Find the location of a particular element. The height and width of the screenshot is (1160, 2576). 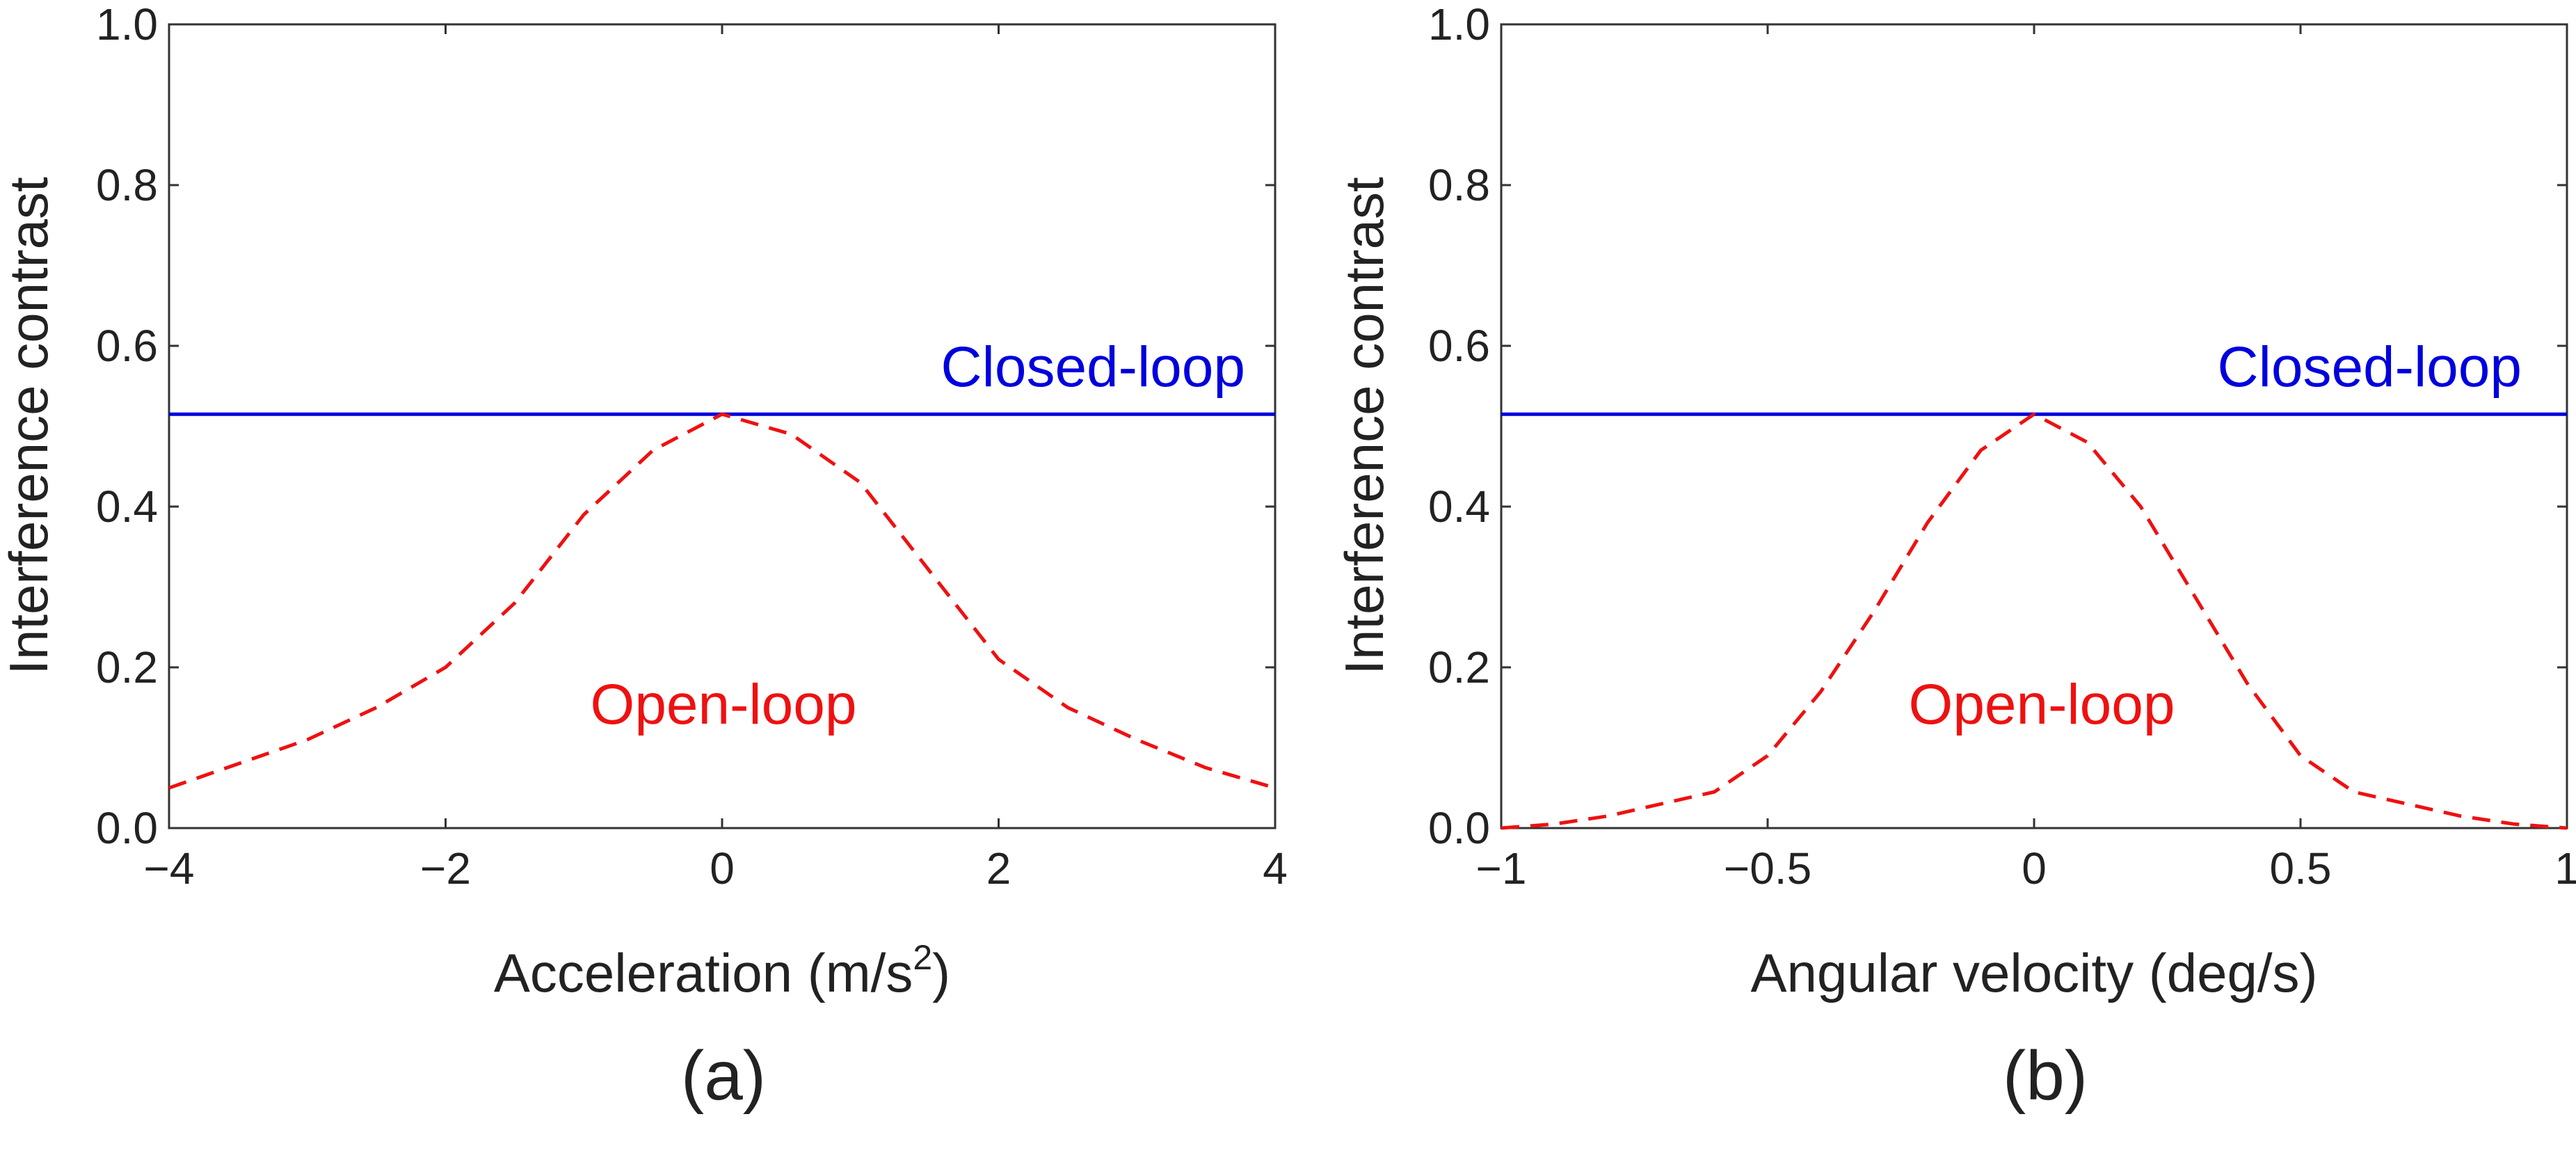

panel-b-open-loop-label: Open-loop is located at coordinates (2042, 704).